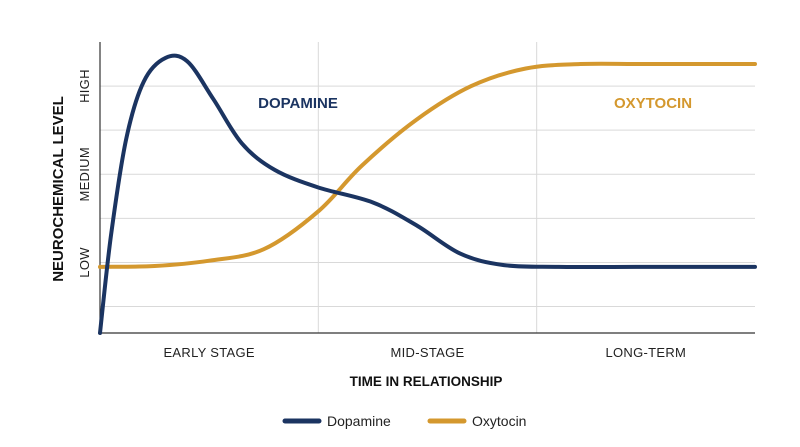 This screenshot has height=447, width=800. Describe the element at coordinates (298, 103) in the screenshot. I see `dopamine-annotation: DOPAMINE` at that location.